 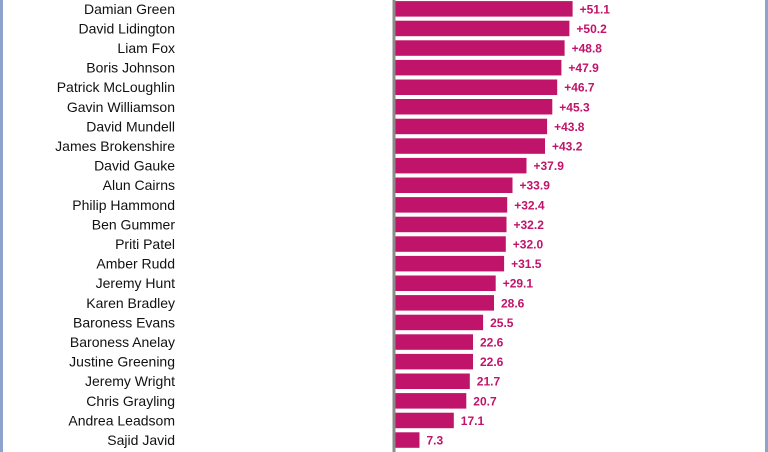 What do you see at coordinates (591, 29) in the screenshot?
I see `value-label: +50.2` at bounding box center [591, 29].